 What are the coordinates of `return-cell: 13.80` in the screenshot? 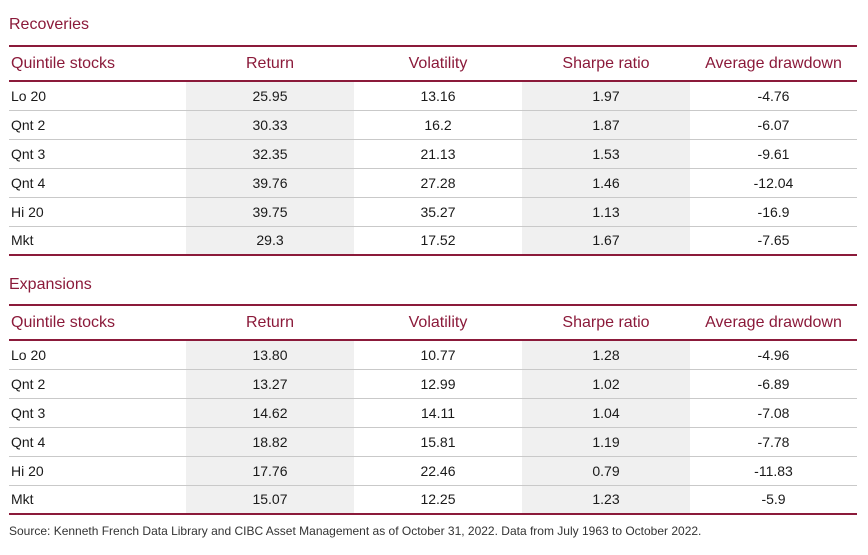 It's located at (270, 355).